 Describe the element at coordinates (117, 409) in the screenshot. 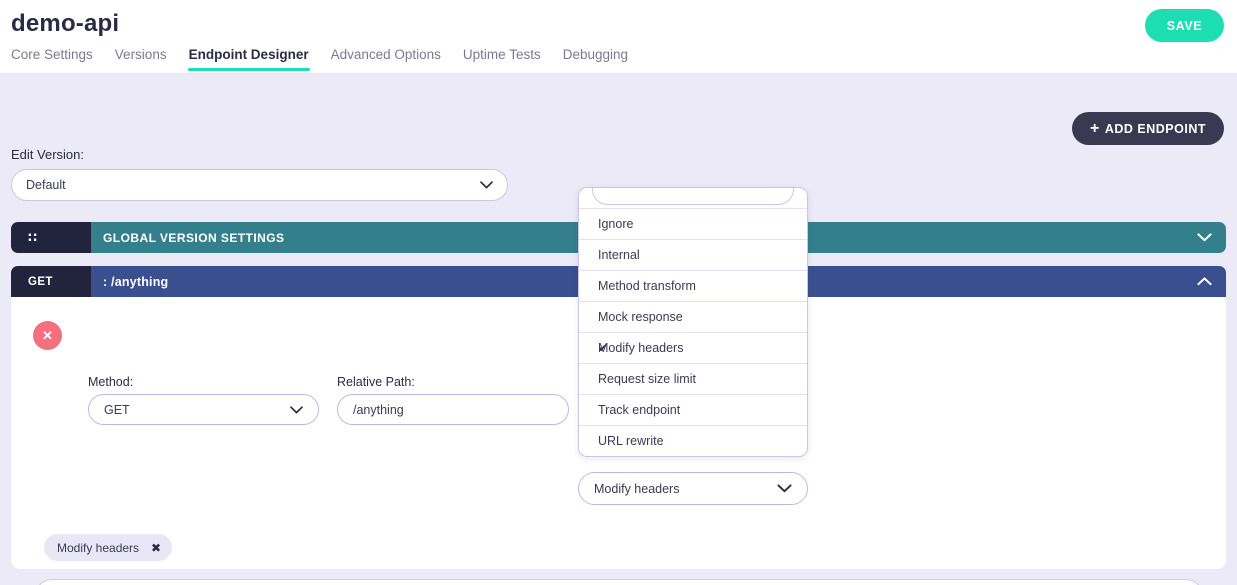

I see `method-select-value: GET` at that location.